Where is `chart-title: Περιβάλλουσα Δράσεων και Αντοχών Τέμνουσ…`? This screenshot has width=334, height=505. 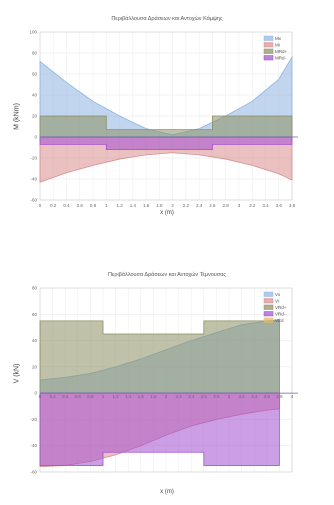 chart-title: Περιβάλλουσα Δράσεων και Αντοχών Τέμνουσ… is located at coordinates (167, 275).